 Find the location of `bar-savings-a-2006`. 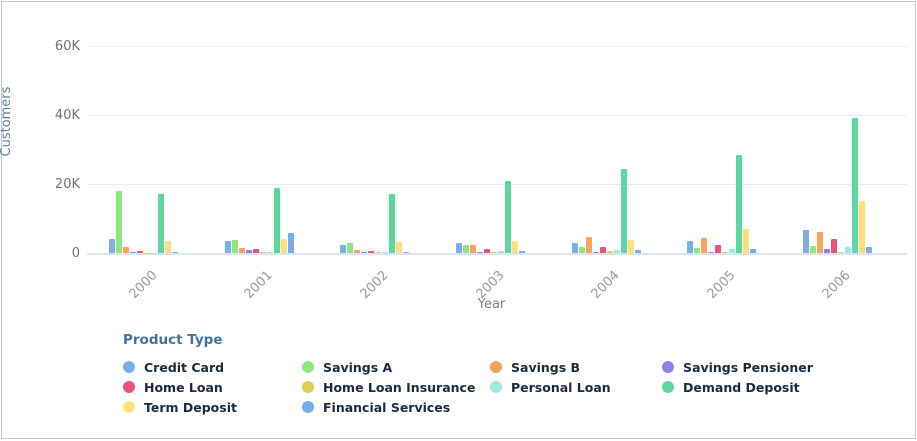

bar-savings-a-2006 is located at coordinates (813, 249).